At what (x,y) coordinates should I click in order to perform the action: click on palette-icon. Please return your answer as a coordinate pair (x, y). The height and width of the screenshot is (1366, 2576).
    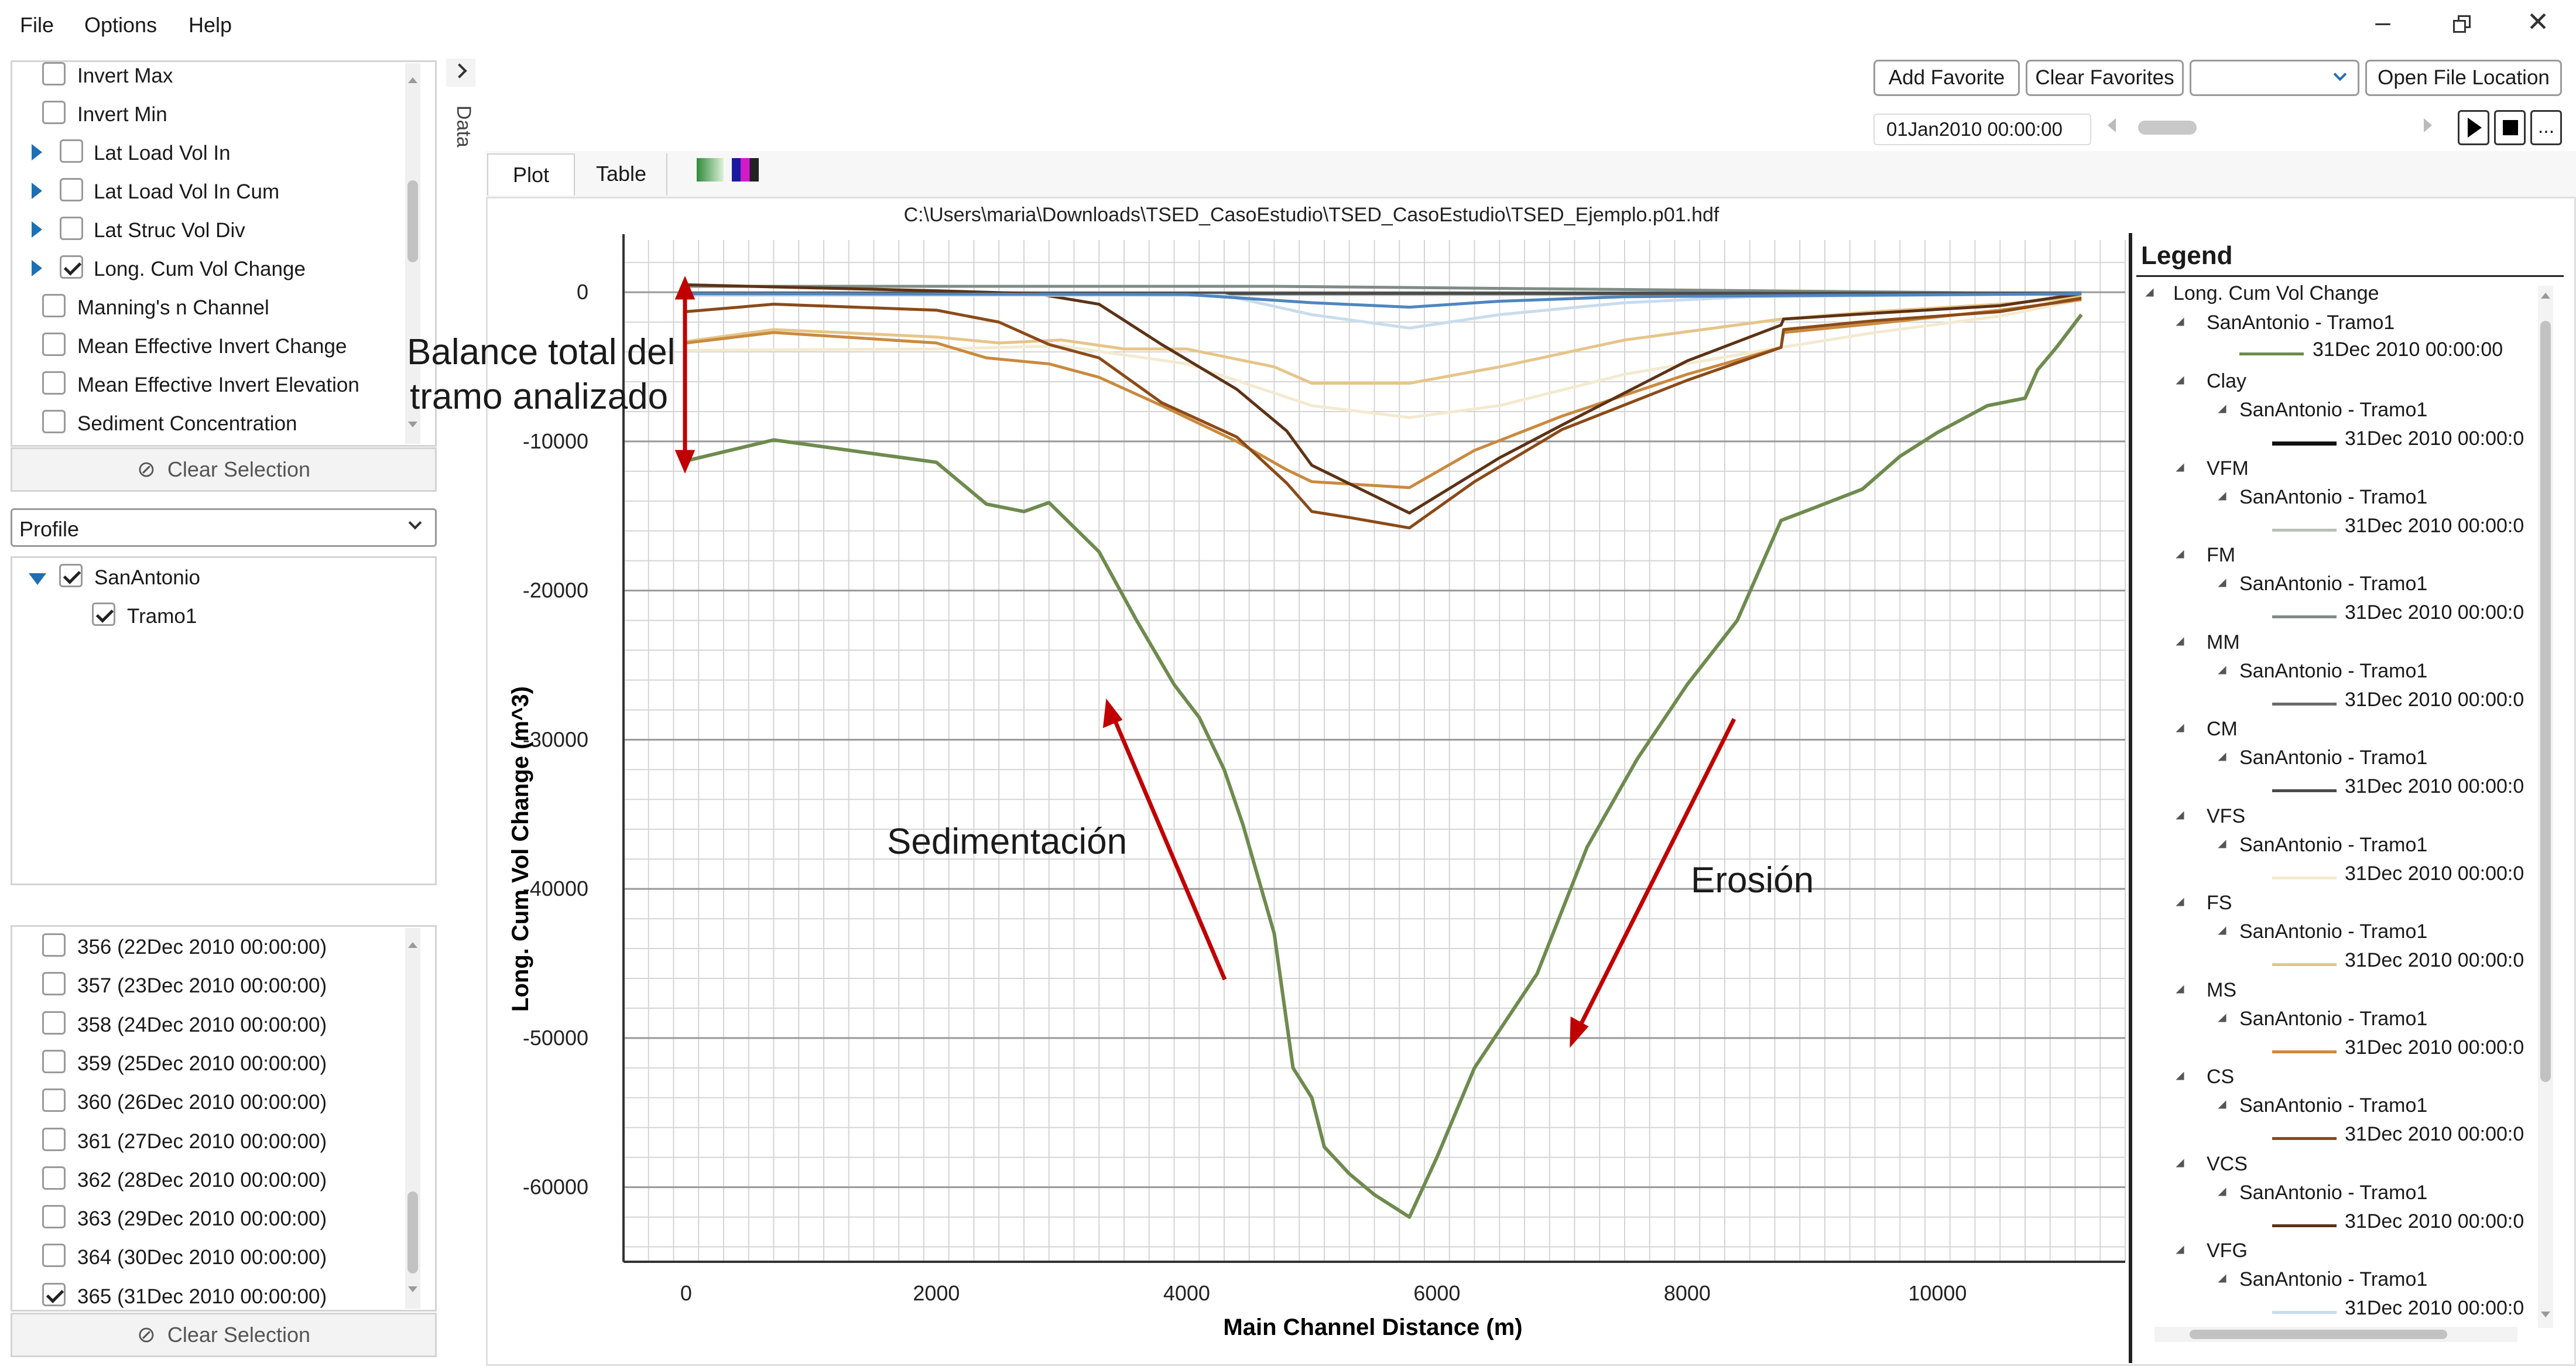
    Looking at the image, I should click on (745, 170).